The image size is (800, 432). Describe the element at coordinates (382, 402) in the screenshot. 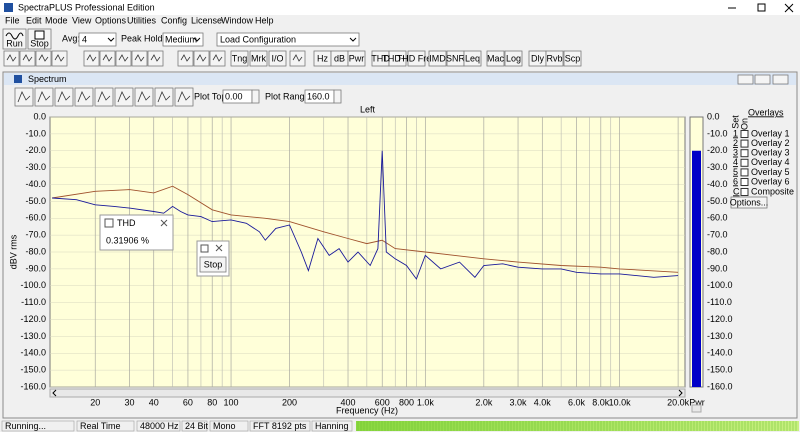

I see `x-tick-label: 600` at that location.